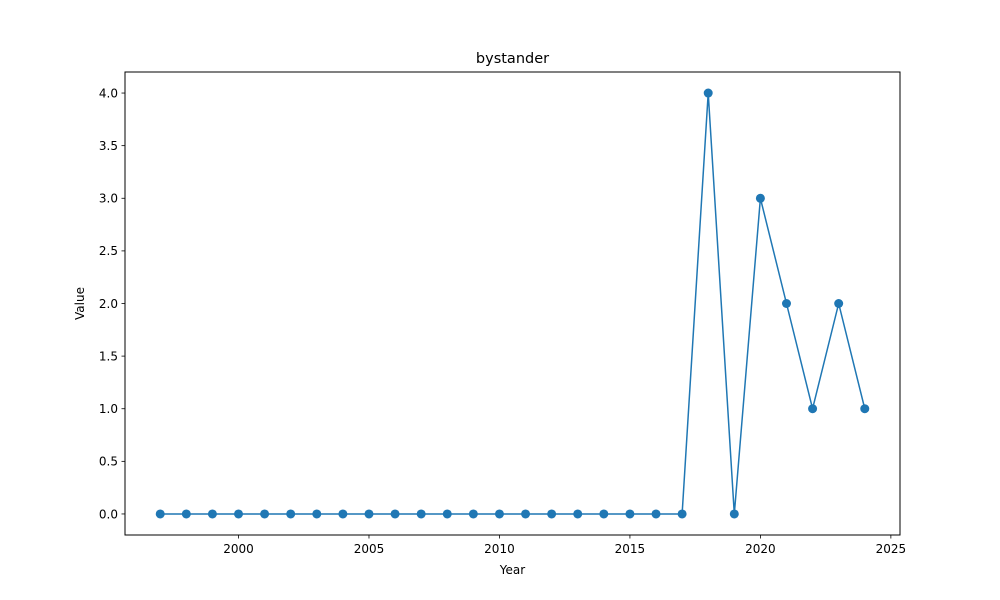 This screenshot has height=600, width=1000. Describe the element at coordinates (108, 93) in the screenshot. I see `y-tick-label: 4.0` at that location.